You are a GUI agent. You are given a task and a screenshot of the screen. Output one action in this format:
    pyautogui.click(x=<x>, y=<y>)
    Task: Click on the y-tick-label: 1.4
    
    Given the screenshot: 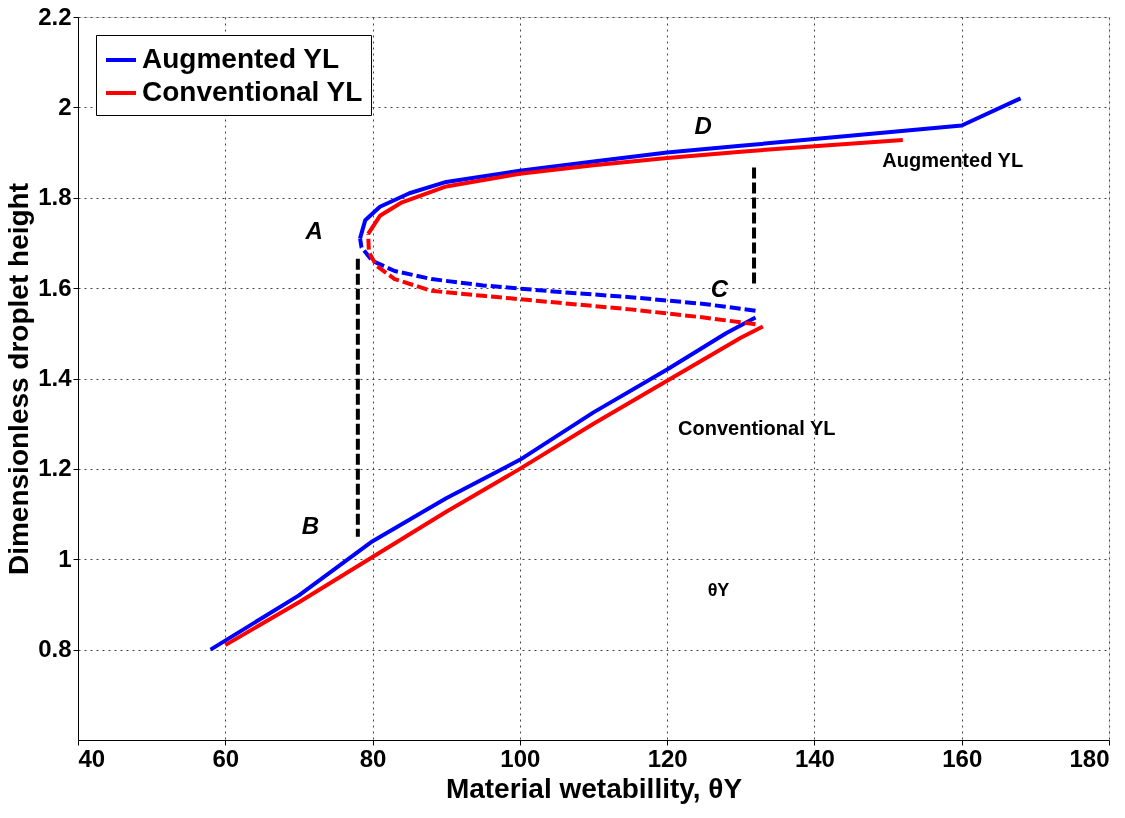 What is the action you would take?
    pyautogui.click(x=55, y=377)
    